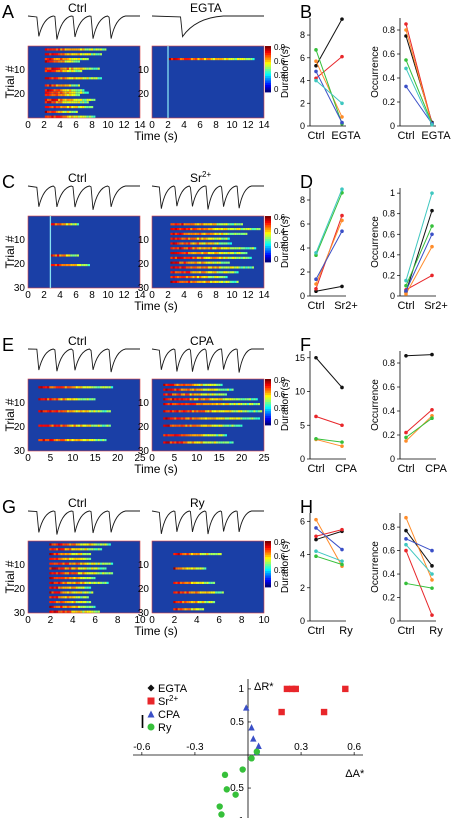  I want to click on scatter-point-sr, so click(292, 689).